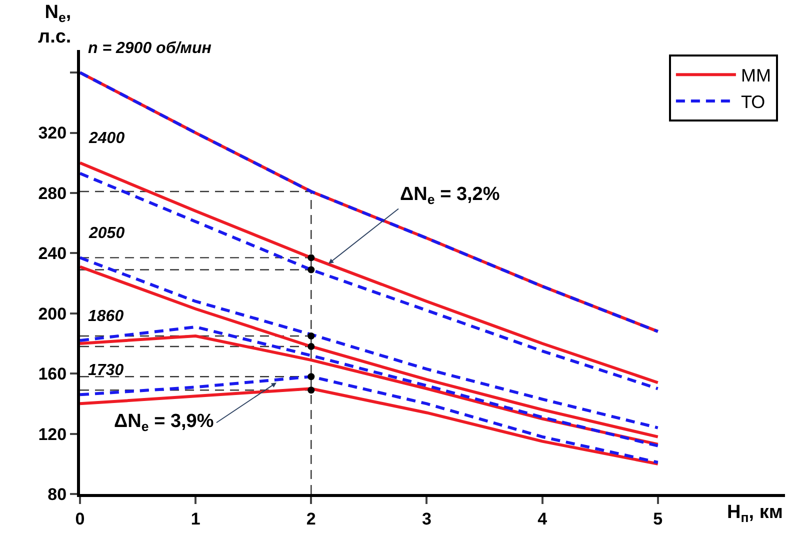 This screenshot has width=795, height=542. Describe the element at coordinates (57, 494) in the screenshot. I see `y-tick-label: 80` at that location.